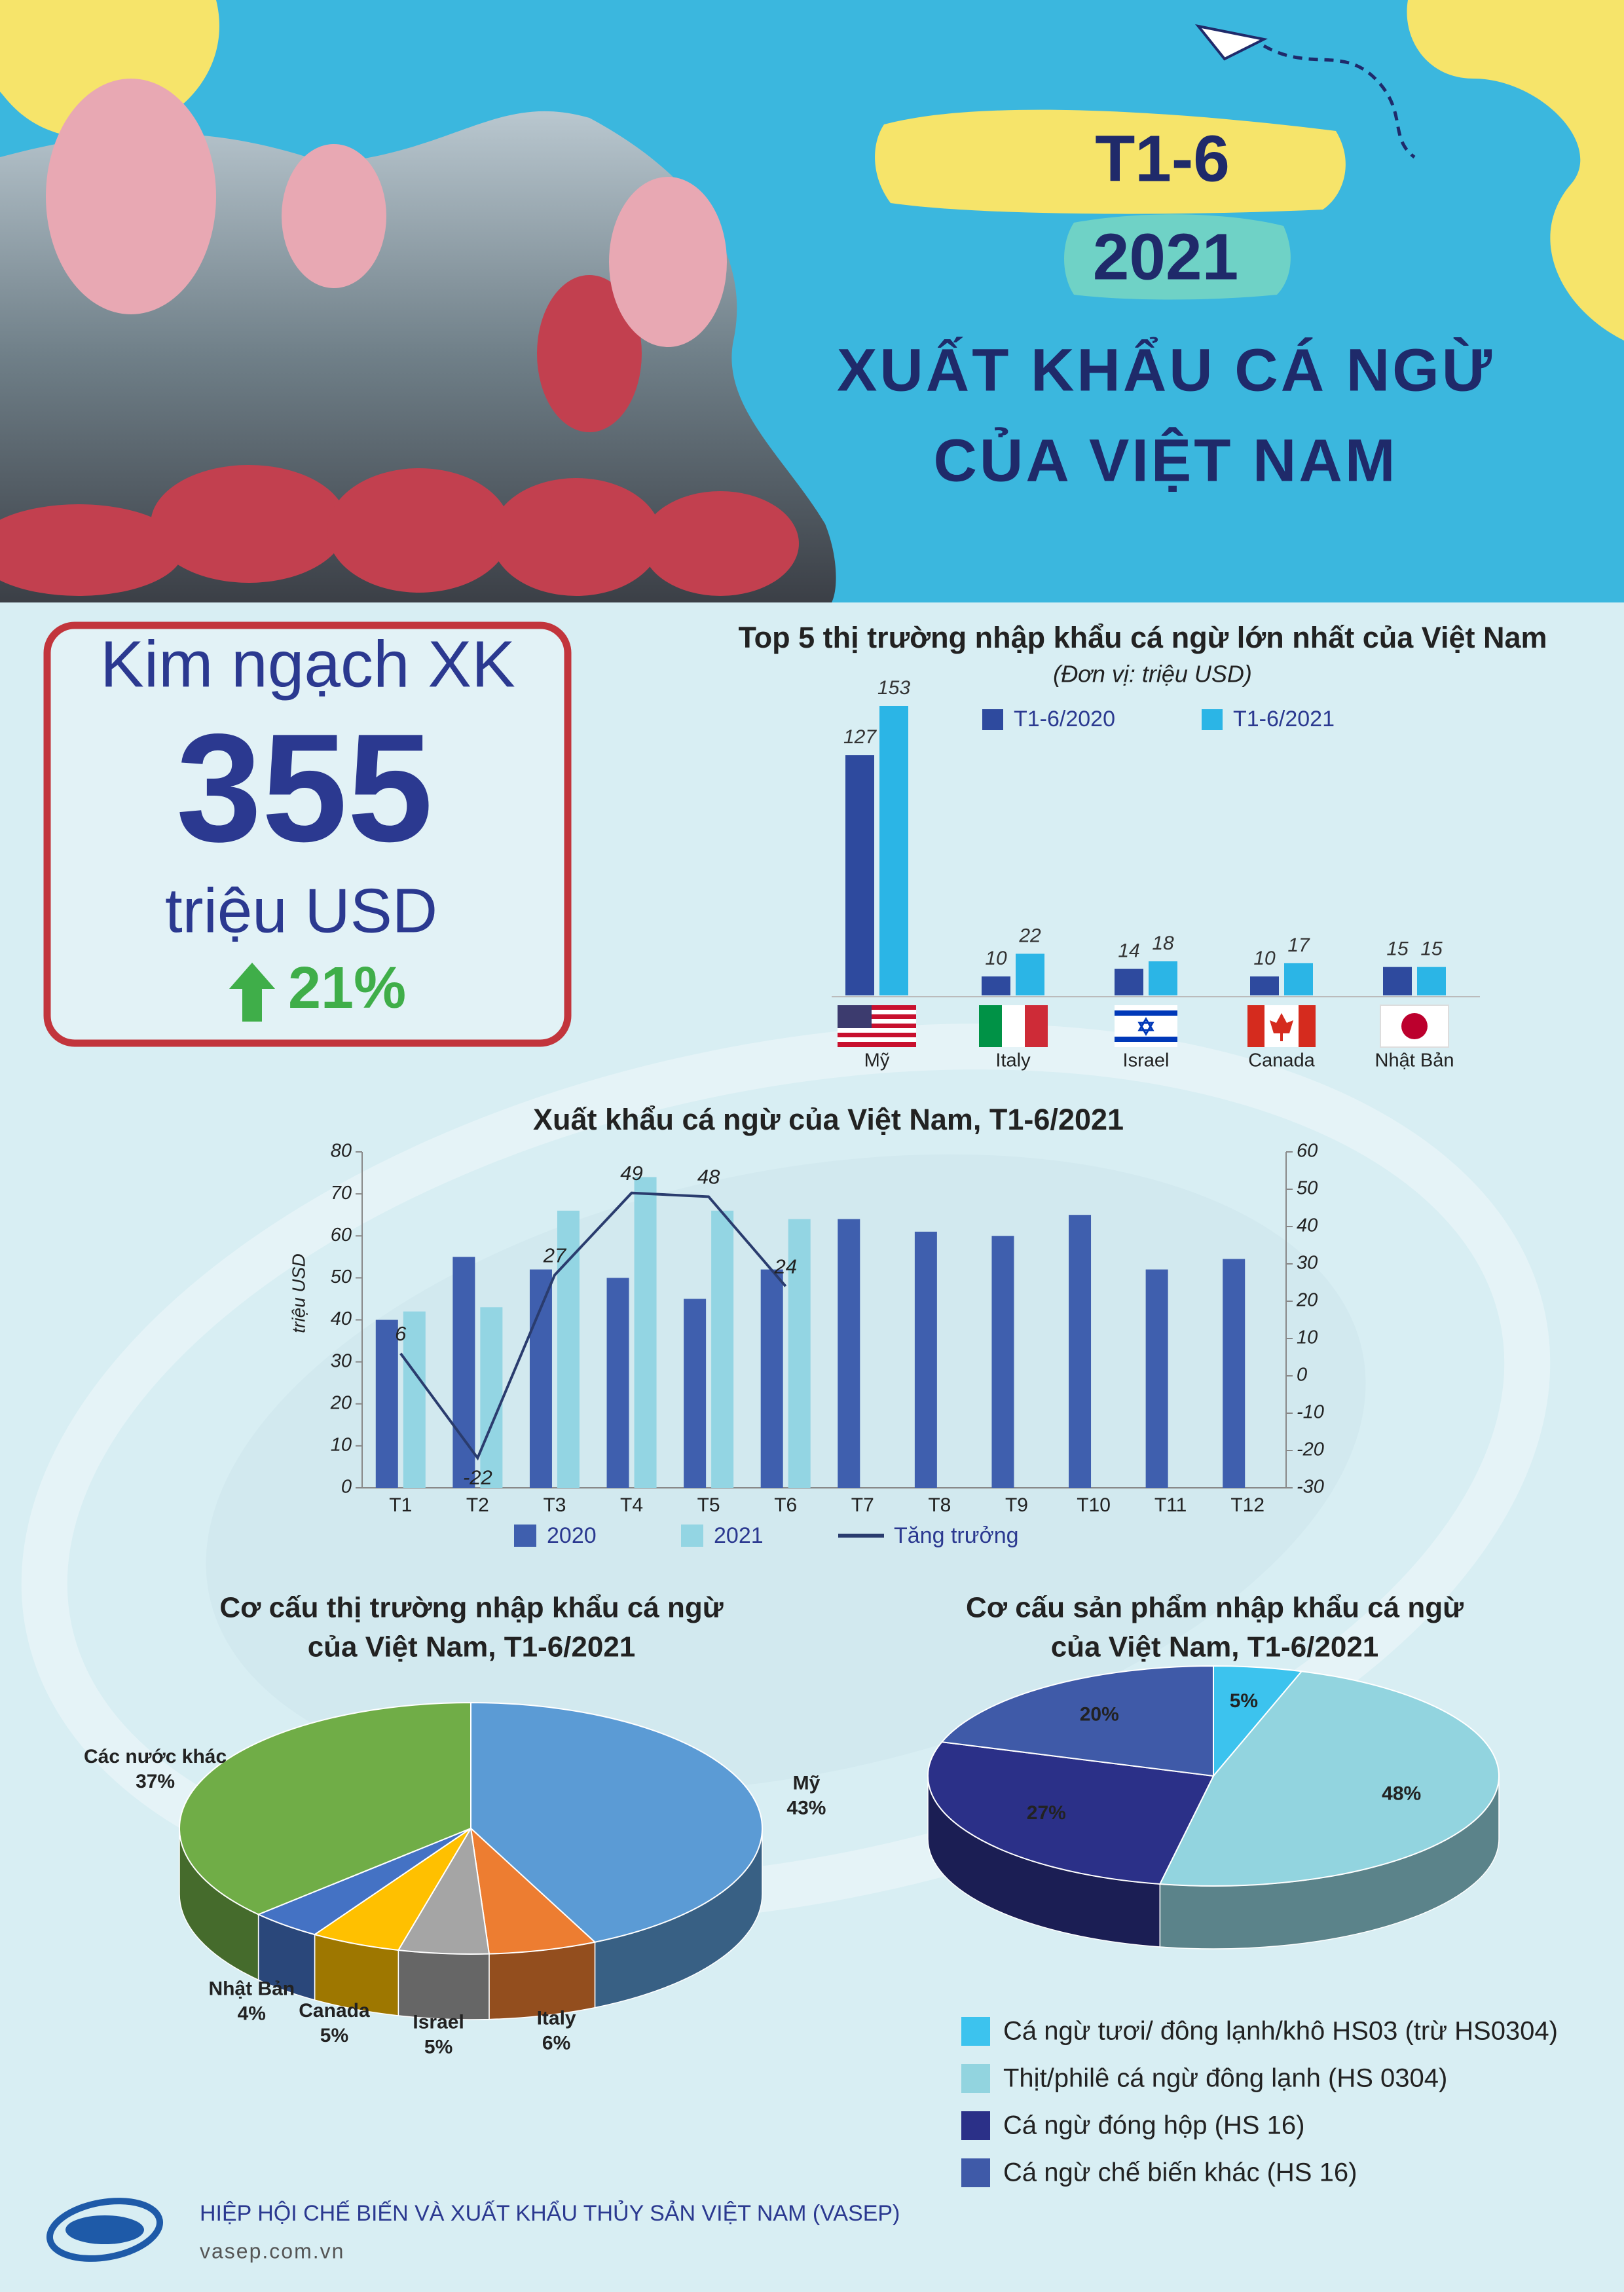 Image resolution: width=1624 pixels, height=2292 pixels. What do you see at coordinates (1046, 1813) in the screenshot?
I see `slice-label: 27%` at bounding box center [1046, 1813].